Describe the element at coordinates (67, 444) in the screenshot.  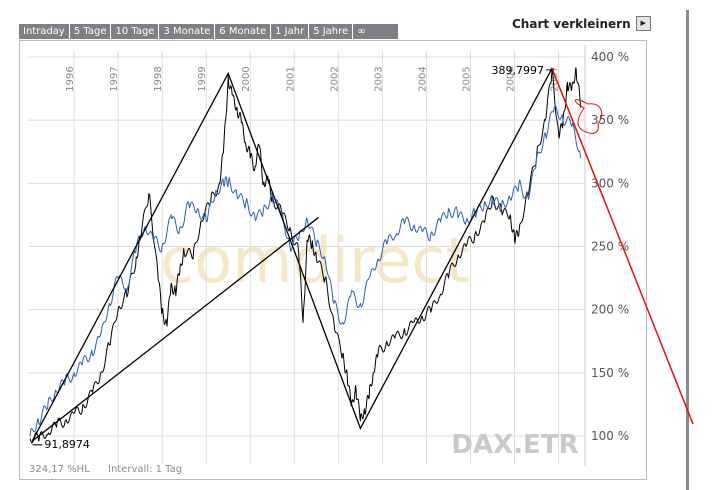
I see `low-value-label: 91,8974` at that location.